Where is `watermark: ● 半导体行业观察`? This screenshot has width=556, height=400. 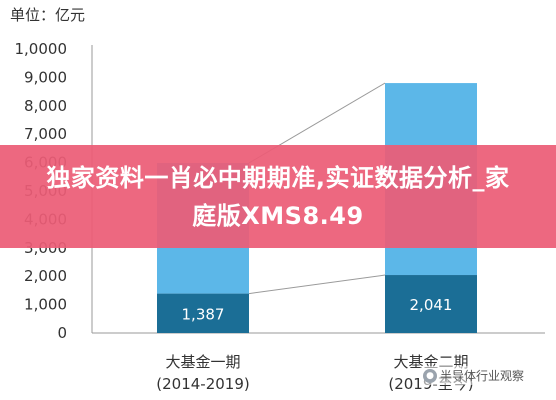
watermark: ● 半导体行业观察 is located at coordinates (474, 375).